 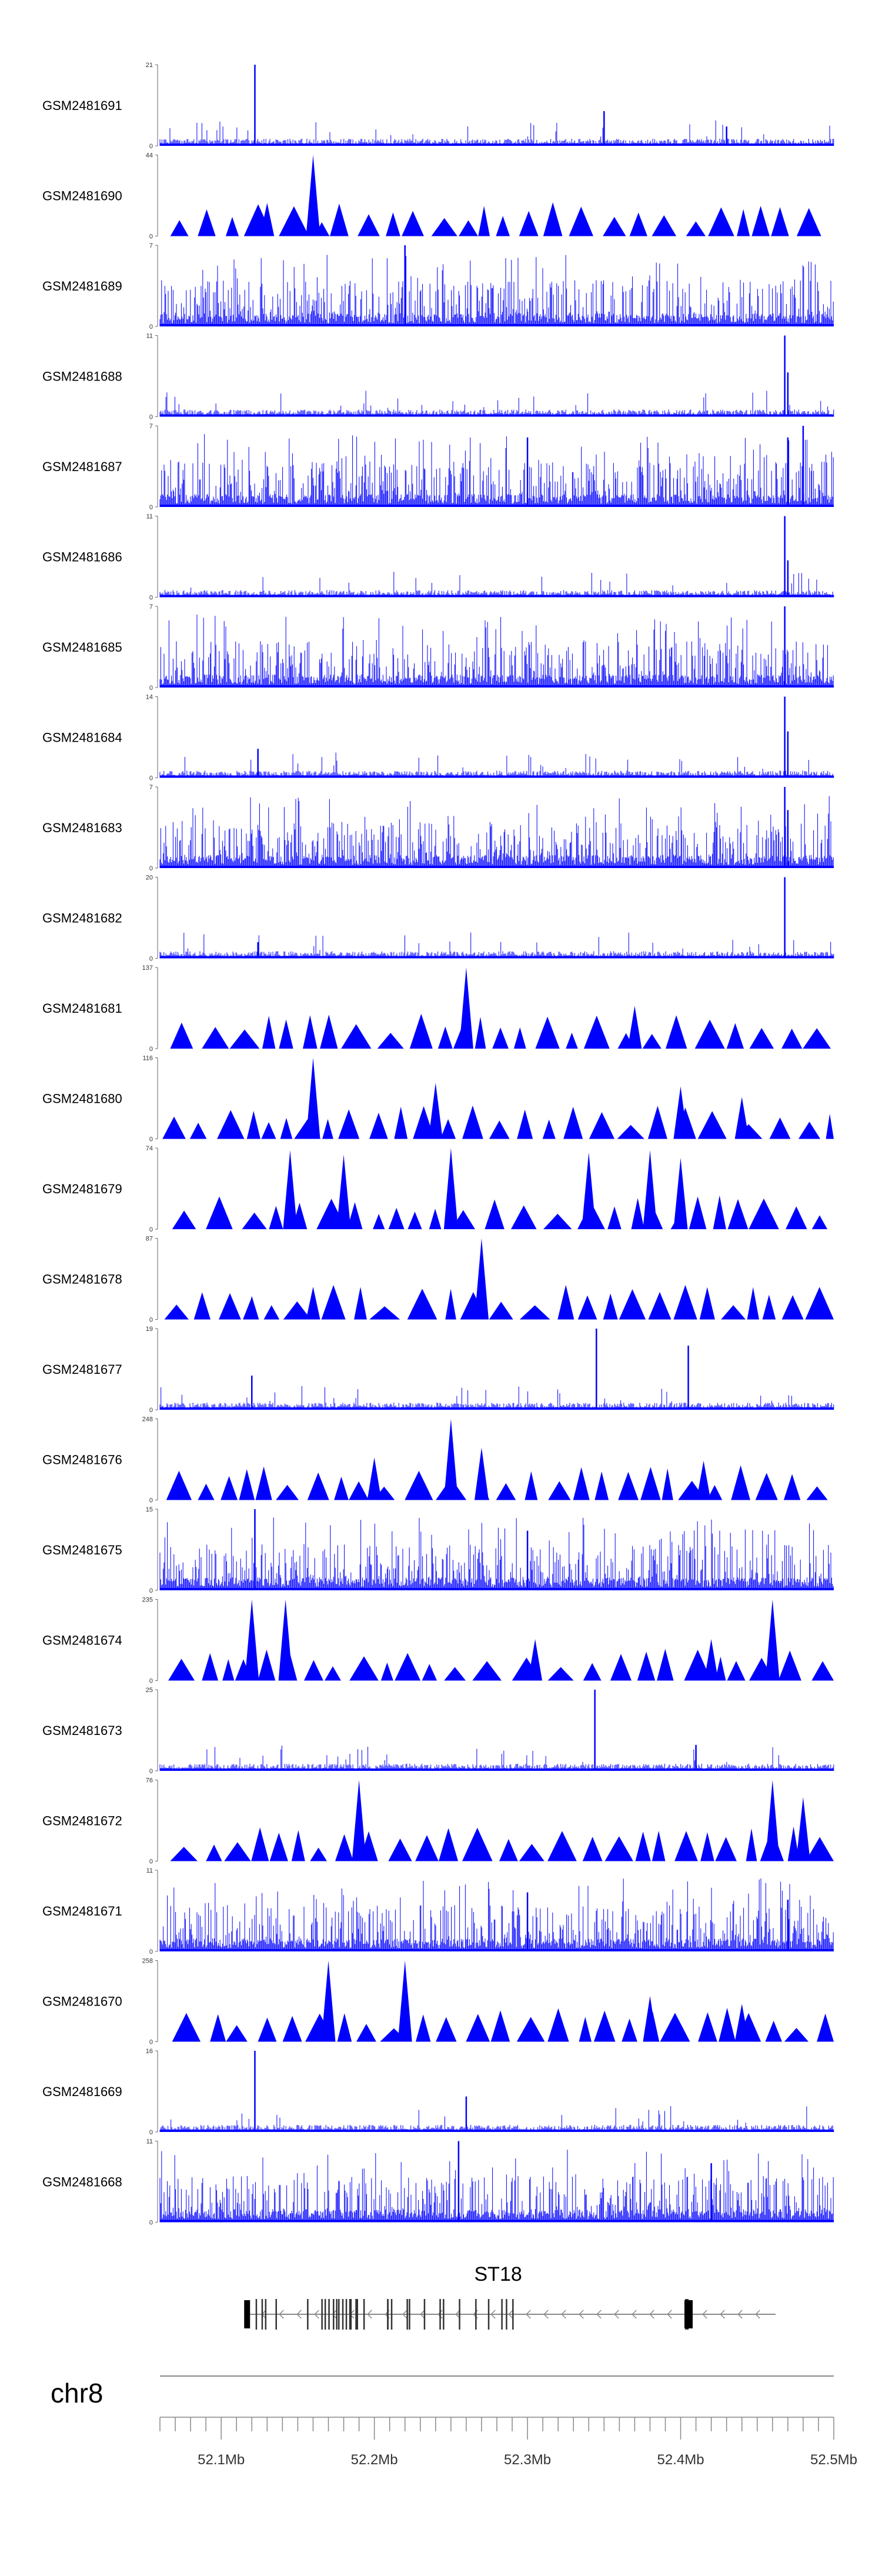 I want to click on track-GSM2481690: GSM2481690 44 0, so click(x=431, y=196).